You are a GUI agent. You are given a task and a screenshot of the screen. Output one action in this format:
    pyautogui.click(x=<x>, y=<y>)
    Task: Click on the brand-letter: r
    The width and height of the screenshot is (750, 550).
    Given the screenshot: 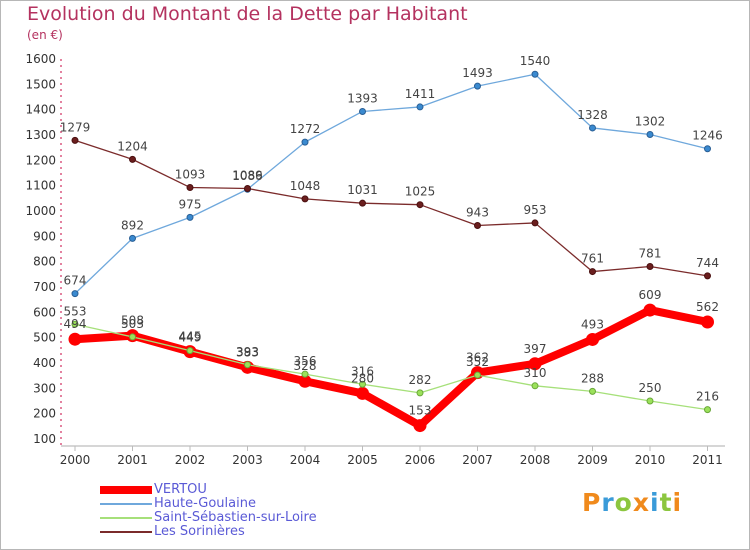 What is the action you would take?
    pyautogui.click(x=608, y=502)
    